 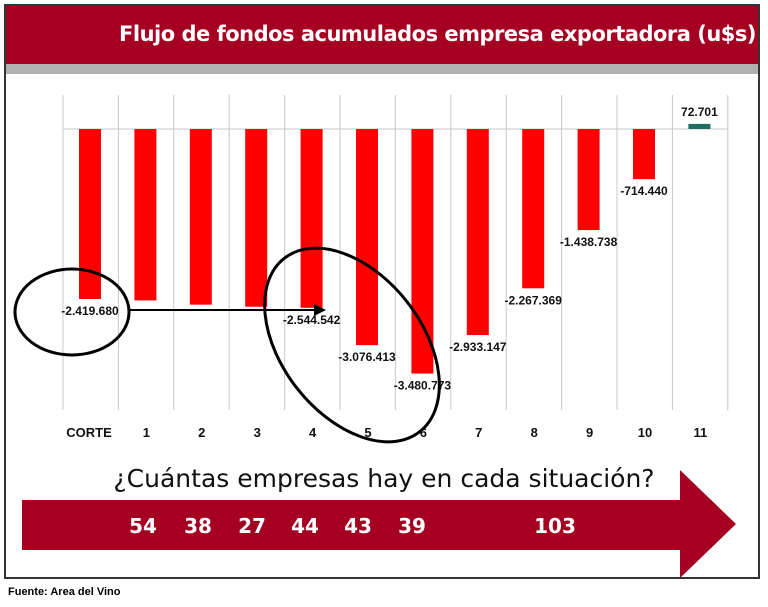 What do you see at coordinates (644, 191) in the screenshot?
I see `data-label: -714.440` at bounding box center [644, 191].